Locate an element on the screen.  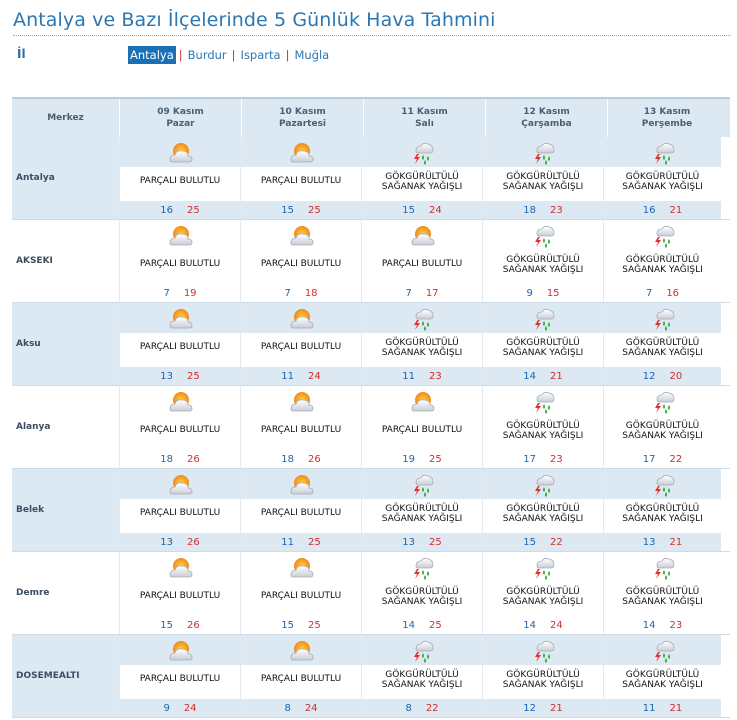
forecast-cell: PARÇALI BULUTLU 13 26 is located at coordinates (179, 510).